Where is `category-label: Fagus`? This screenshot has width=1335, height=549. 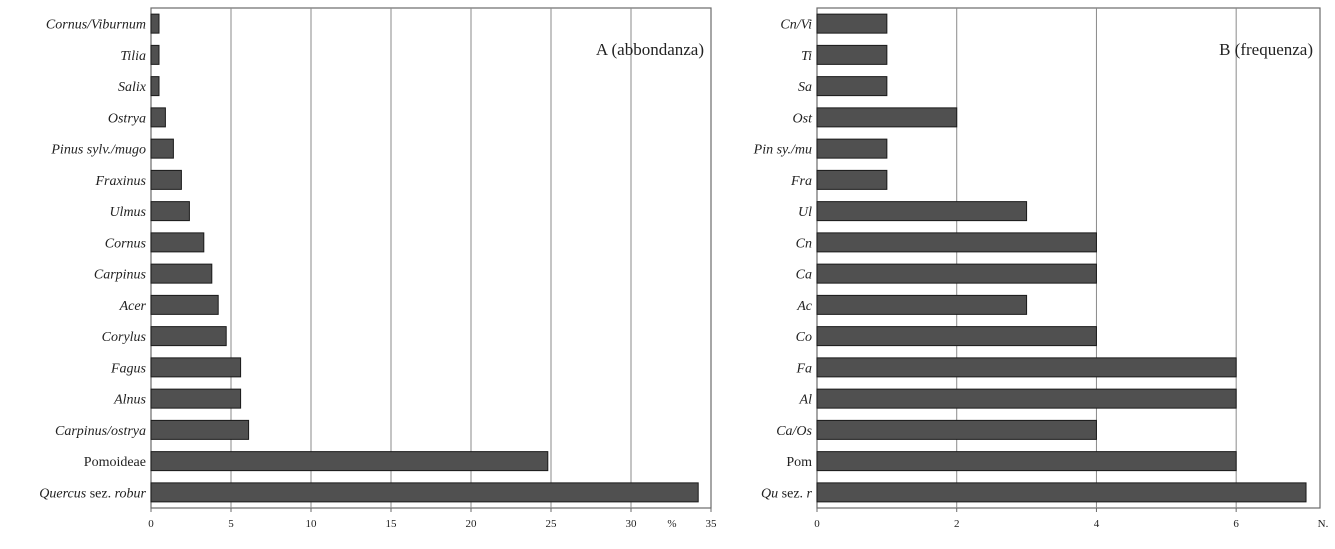
category-label: Fagus is located at coordinates (128, 368).